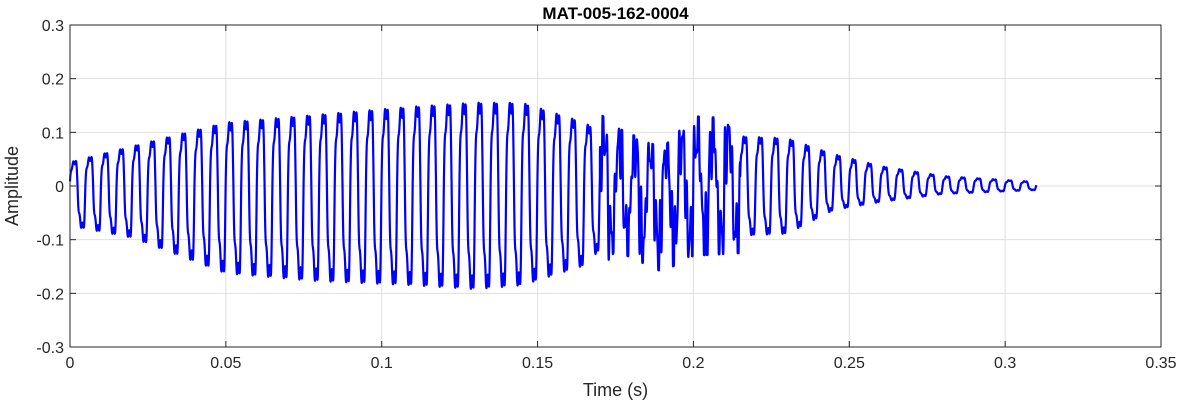 Image resolution: width=1182 pixels, height=404 pixels. What do you see at coordinates (849, 363) in the screenshot?
I see `x-tick-label: 0.25` at bounding box center [849, 363].